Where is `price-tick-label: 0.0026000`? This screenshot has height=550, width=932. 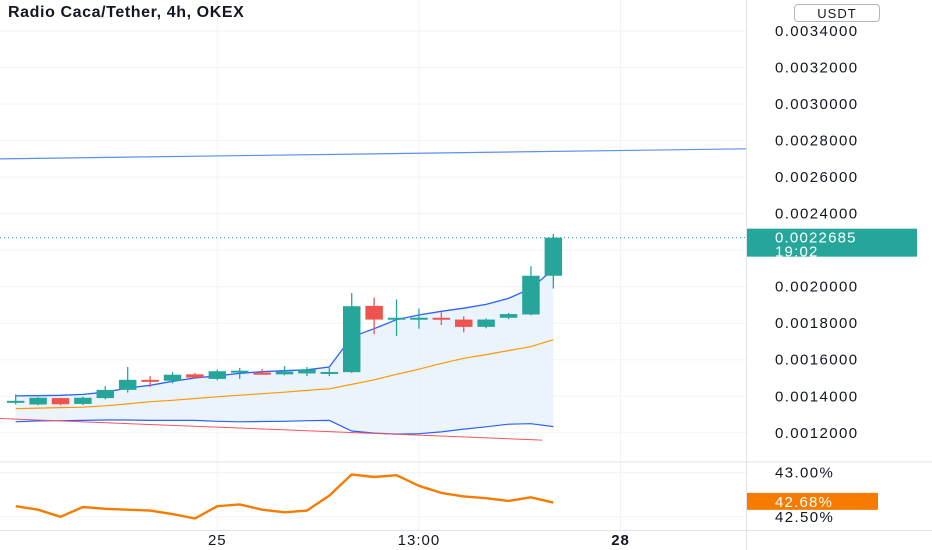 price-tick-label: 0.0026000 is located at coordinates (817, 177).